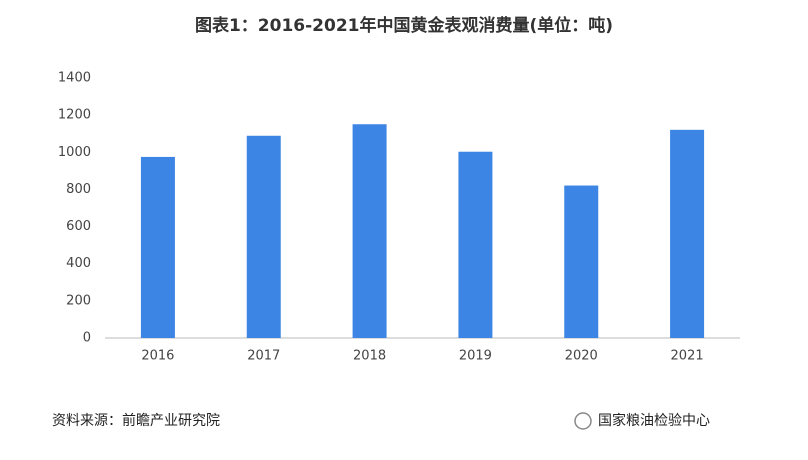  What do you see at coordinates (74, 152) in the screenshot?
I see `y-tick-label: 1000` at bounding box center [74, 152].